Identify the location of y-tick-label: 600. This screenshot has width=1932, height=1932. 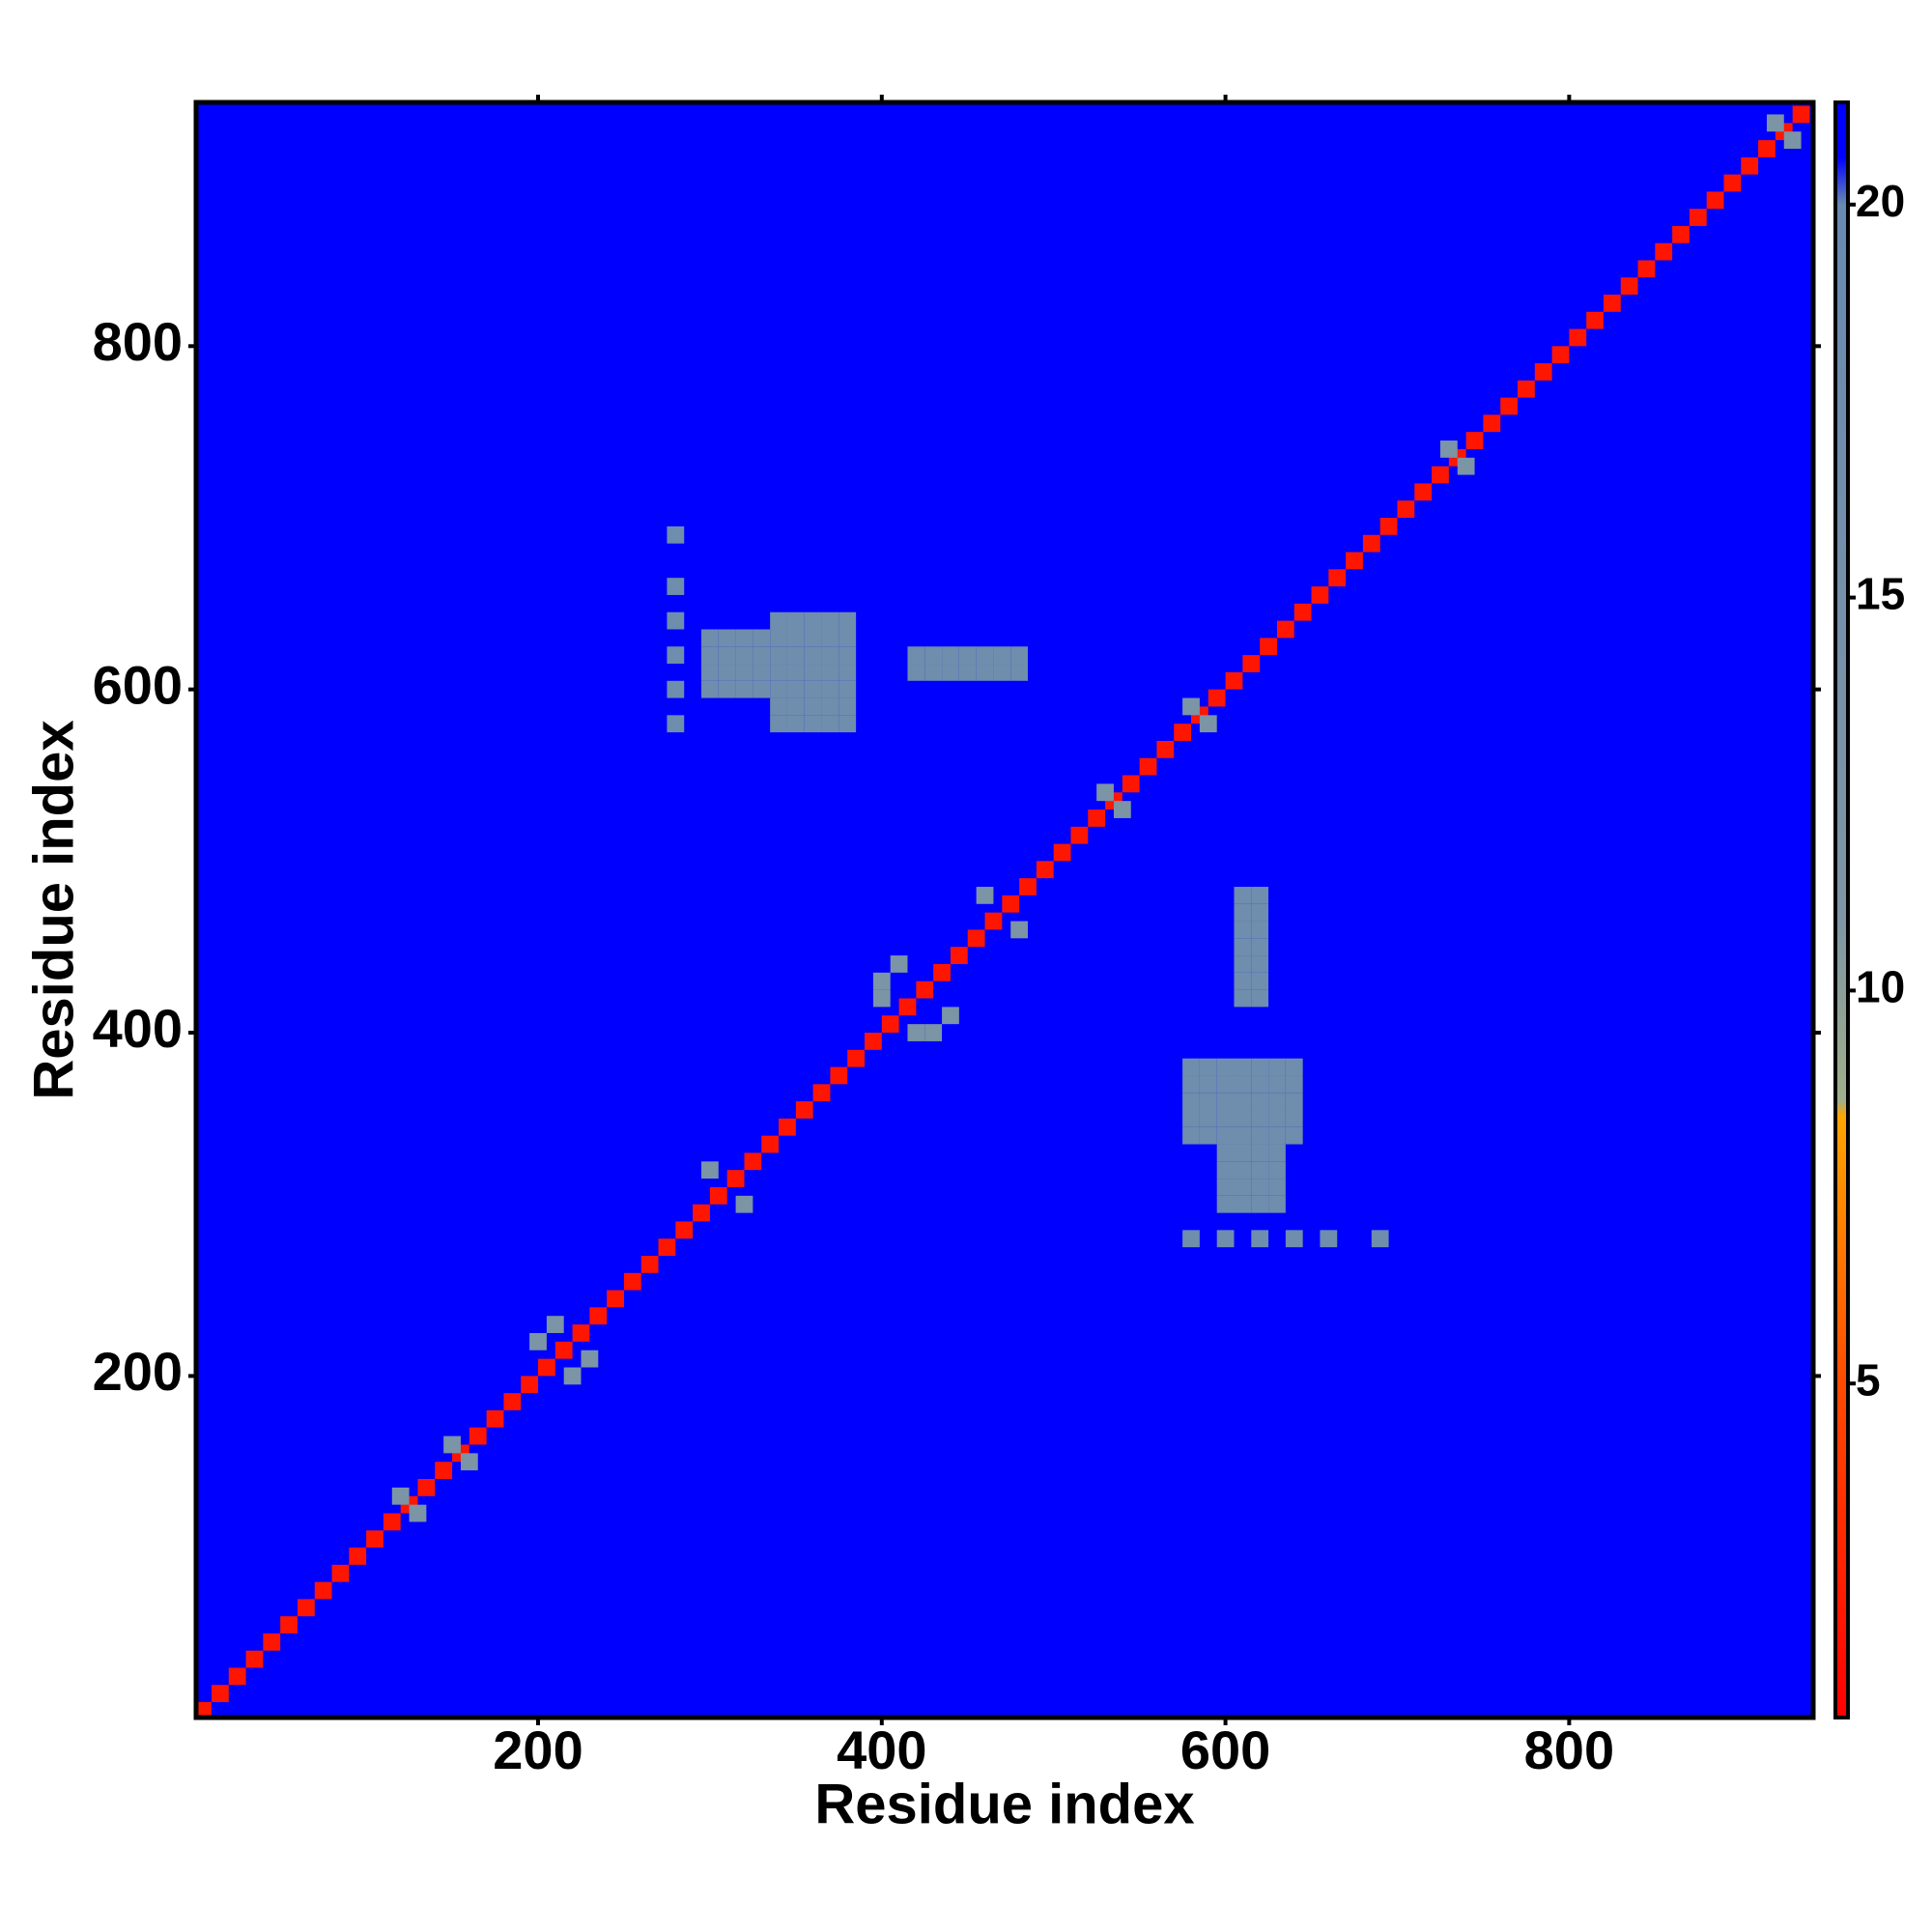
(138, 684).